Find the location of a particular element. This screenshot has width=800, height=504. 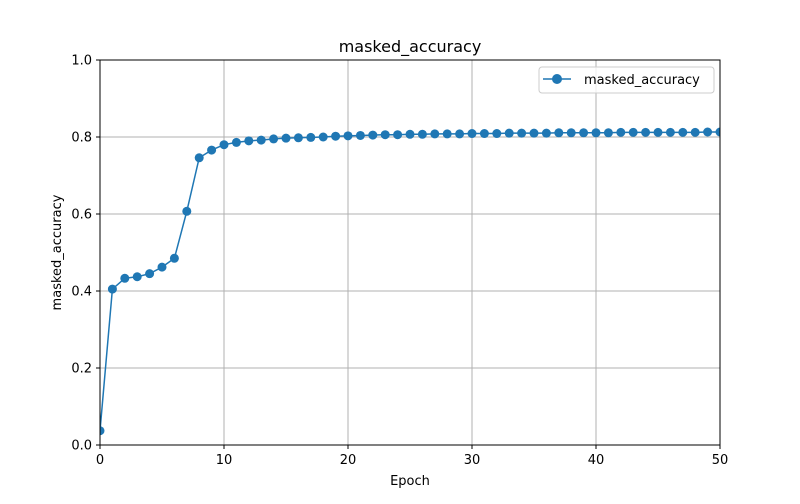

y-axis-label: masked_accuracy is located at coordinates (57, 252).